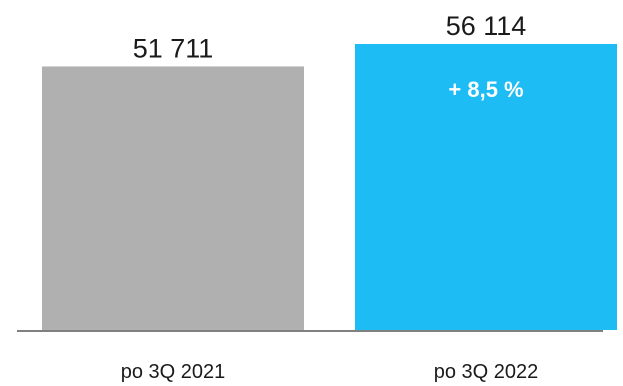 Image resolution: width=623 pixels, height=386 pixels. Describe the element at coordinates (173, 372) in the screenshot. I see `x-tick-label-1: po 3Q 2021` at that location.